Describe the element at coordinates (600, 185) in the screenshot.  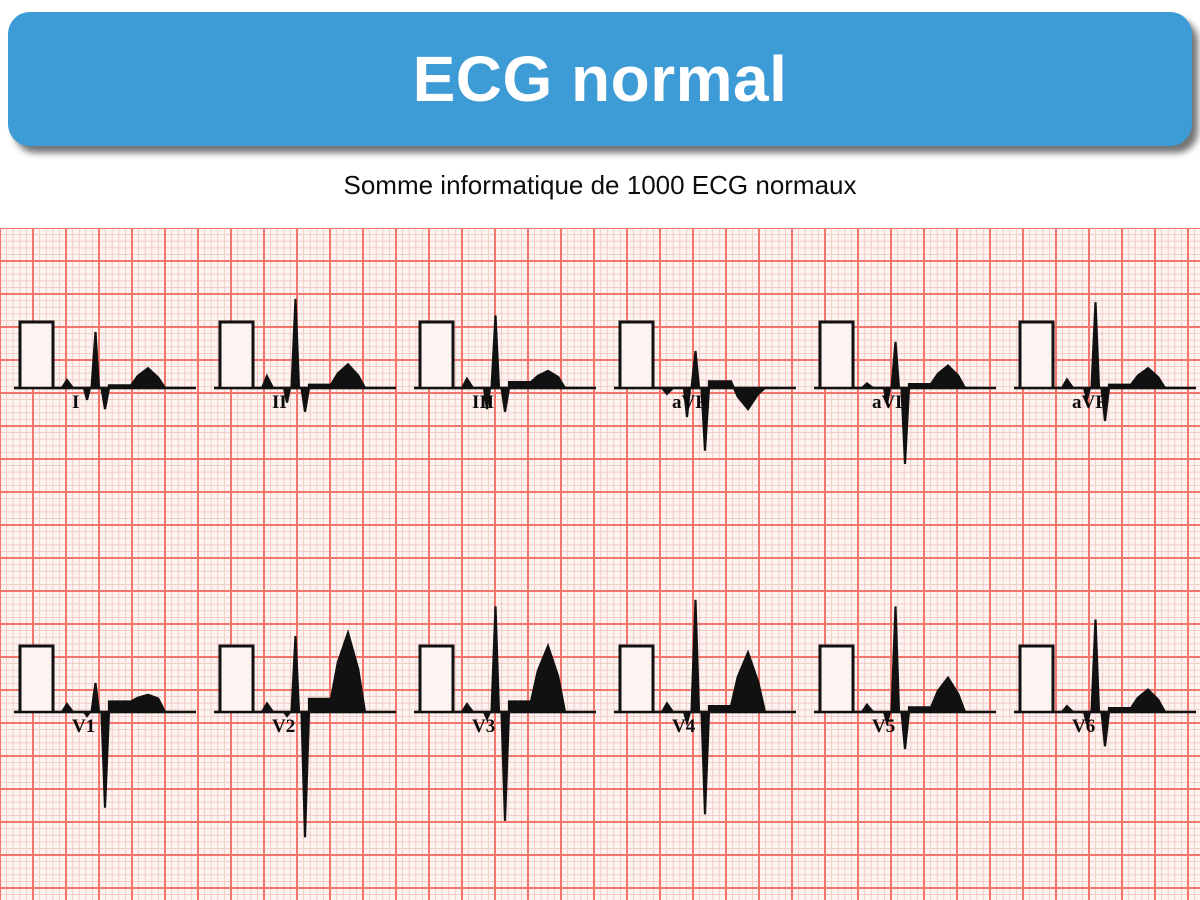
I see `subtitle: Somme informatique de 1000 ECG normaux` at that location.